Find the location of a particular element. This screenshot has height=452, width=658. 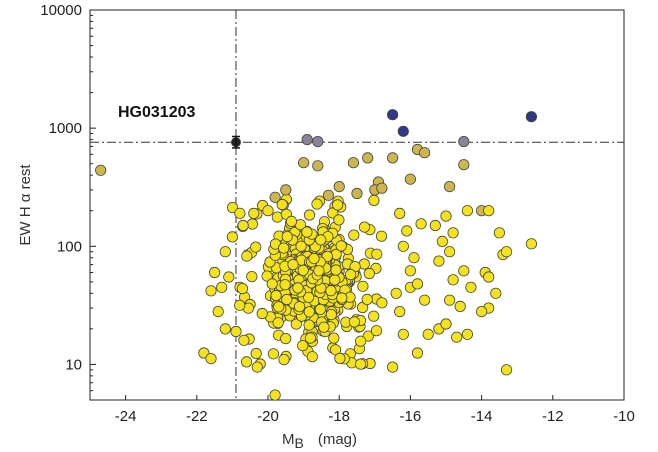

y-tick-label: 10 is located at coordinates (73, 364).